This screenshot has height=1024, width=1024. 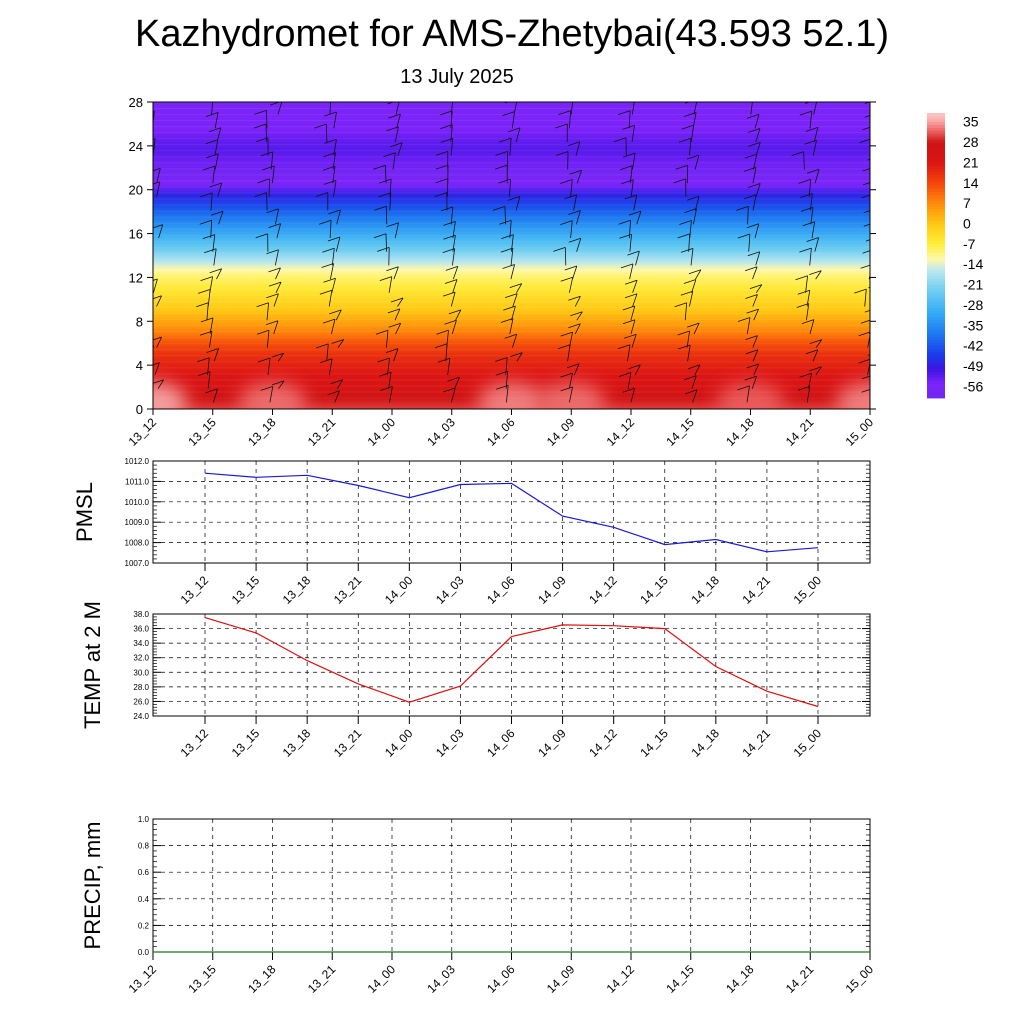 What do you see at coordinates (561, 432) in the screenshot?
I see `x-tick-label: 14_09` at bounding box center [561, 432].